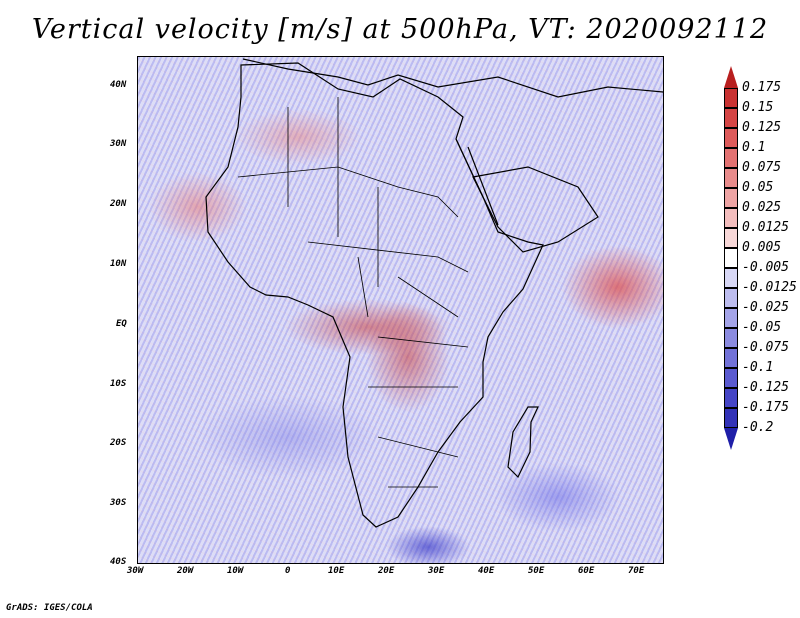 This screenshot has width=800, height=618. Describe the element at coordinates (49, 608) in the screenshot. I see `footer-credit: GrADS: IGES/COLA` at that location.